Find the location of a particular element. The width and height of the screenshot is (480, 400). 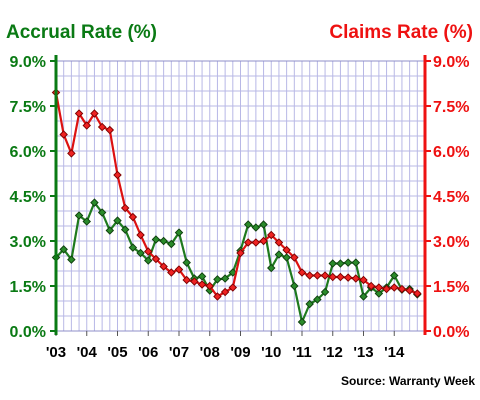

right-tick-label: 6.0% is located at coordinates (451, 152).